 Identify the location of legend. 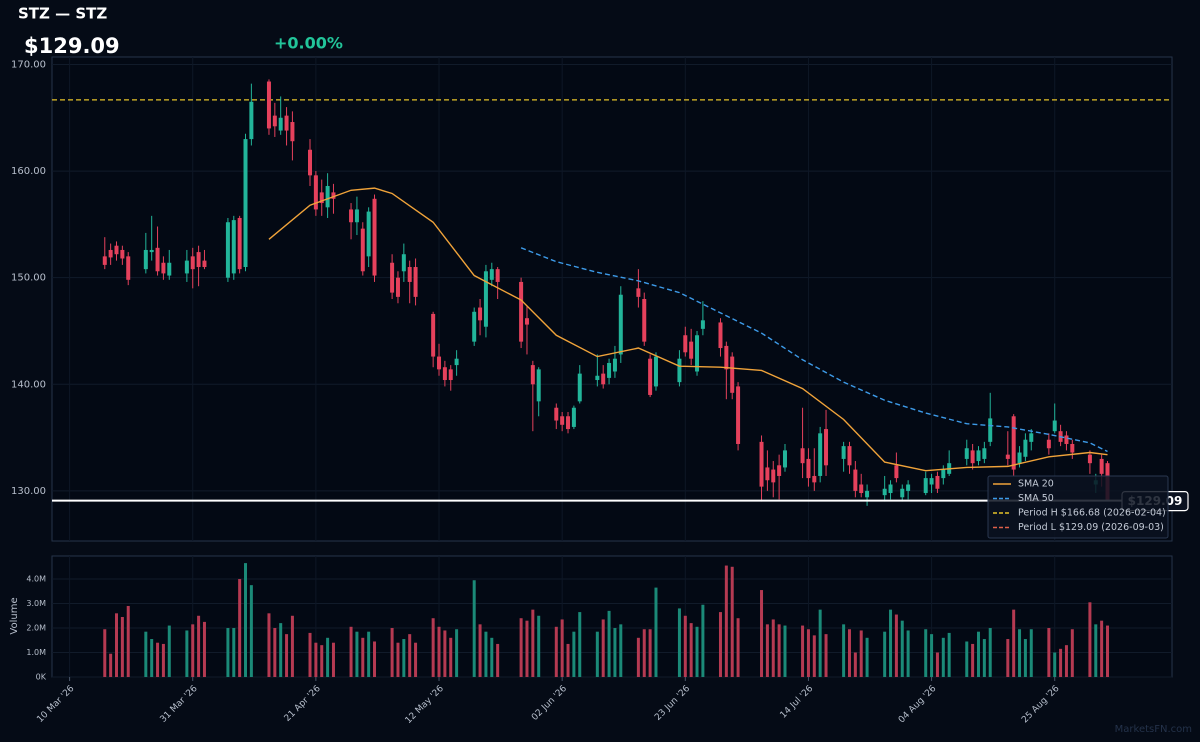
(1078, 507).